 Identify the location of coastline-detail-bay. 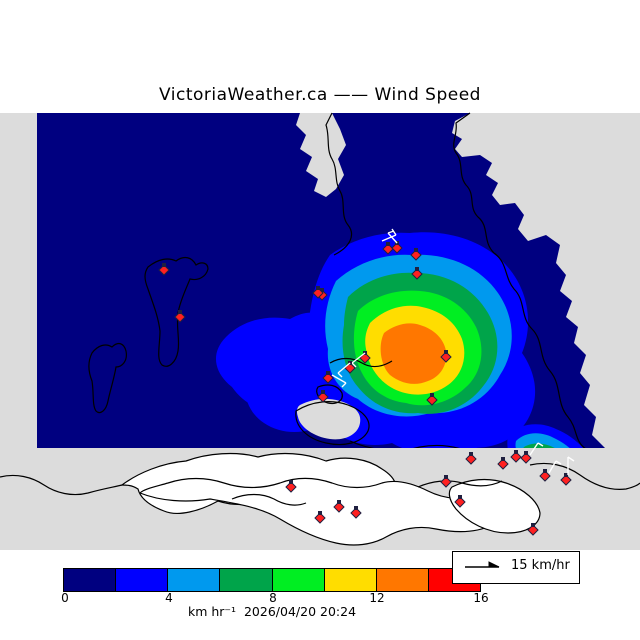
(269, 499).